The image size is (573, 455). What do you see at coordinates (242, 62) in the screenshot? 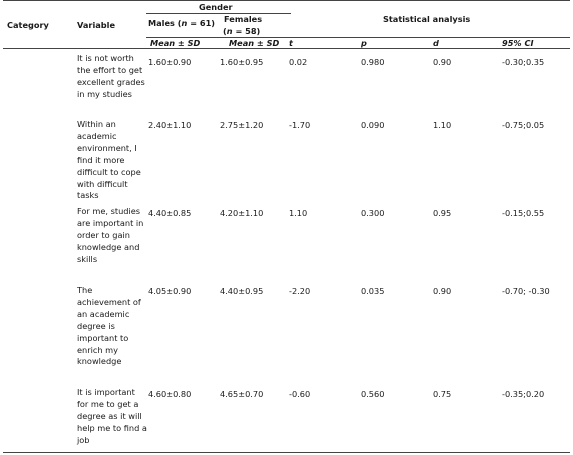
I see `females-cell: 1.60±0.95` at bounding box center [242, 62].